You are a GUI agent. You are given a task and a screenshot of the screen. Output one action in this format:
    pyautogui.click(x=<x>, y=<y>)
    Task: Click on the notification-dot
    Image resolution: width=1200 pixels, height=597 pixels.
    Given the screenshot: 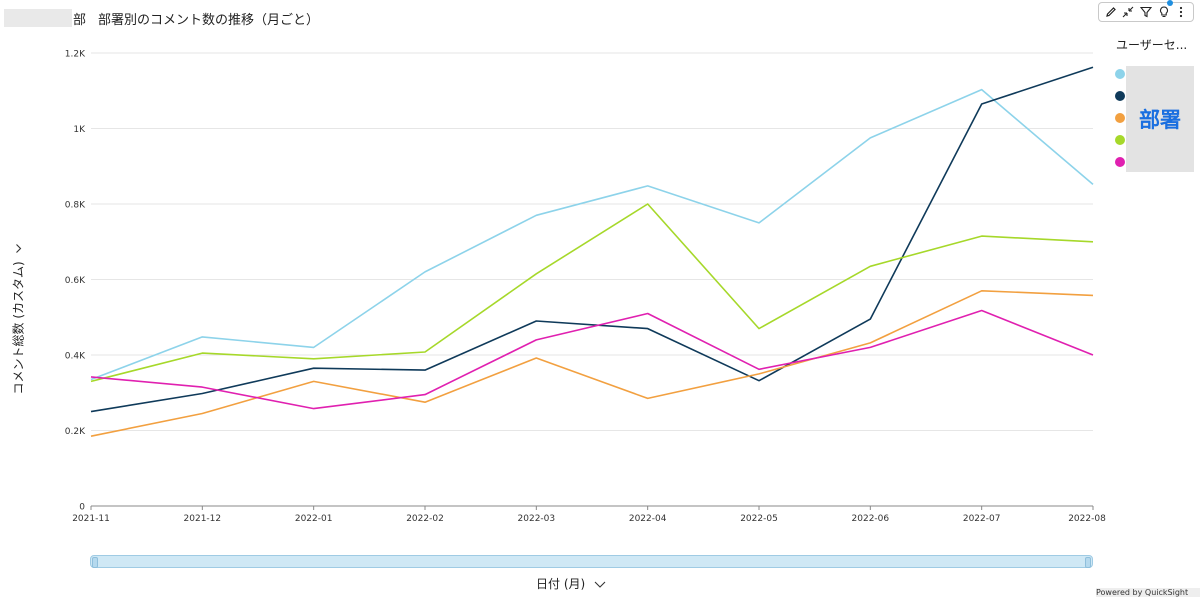 What is the action you would take?
    pyautogui.click(x=1169, y=3)
    